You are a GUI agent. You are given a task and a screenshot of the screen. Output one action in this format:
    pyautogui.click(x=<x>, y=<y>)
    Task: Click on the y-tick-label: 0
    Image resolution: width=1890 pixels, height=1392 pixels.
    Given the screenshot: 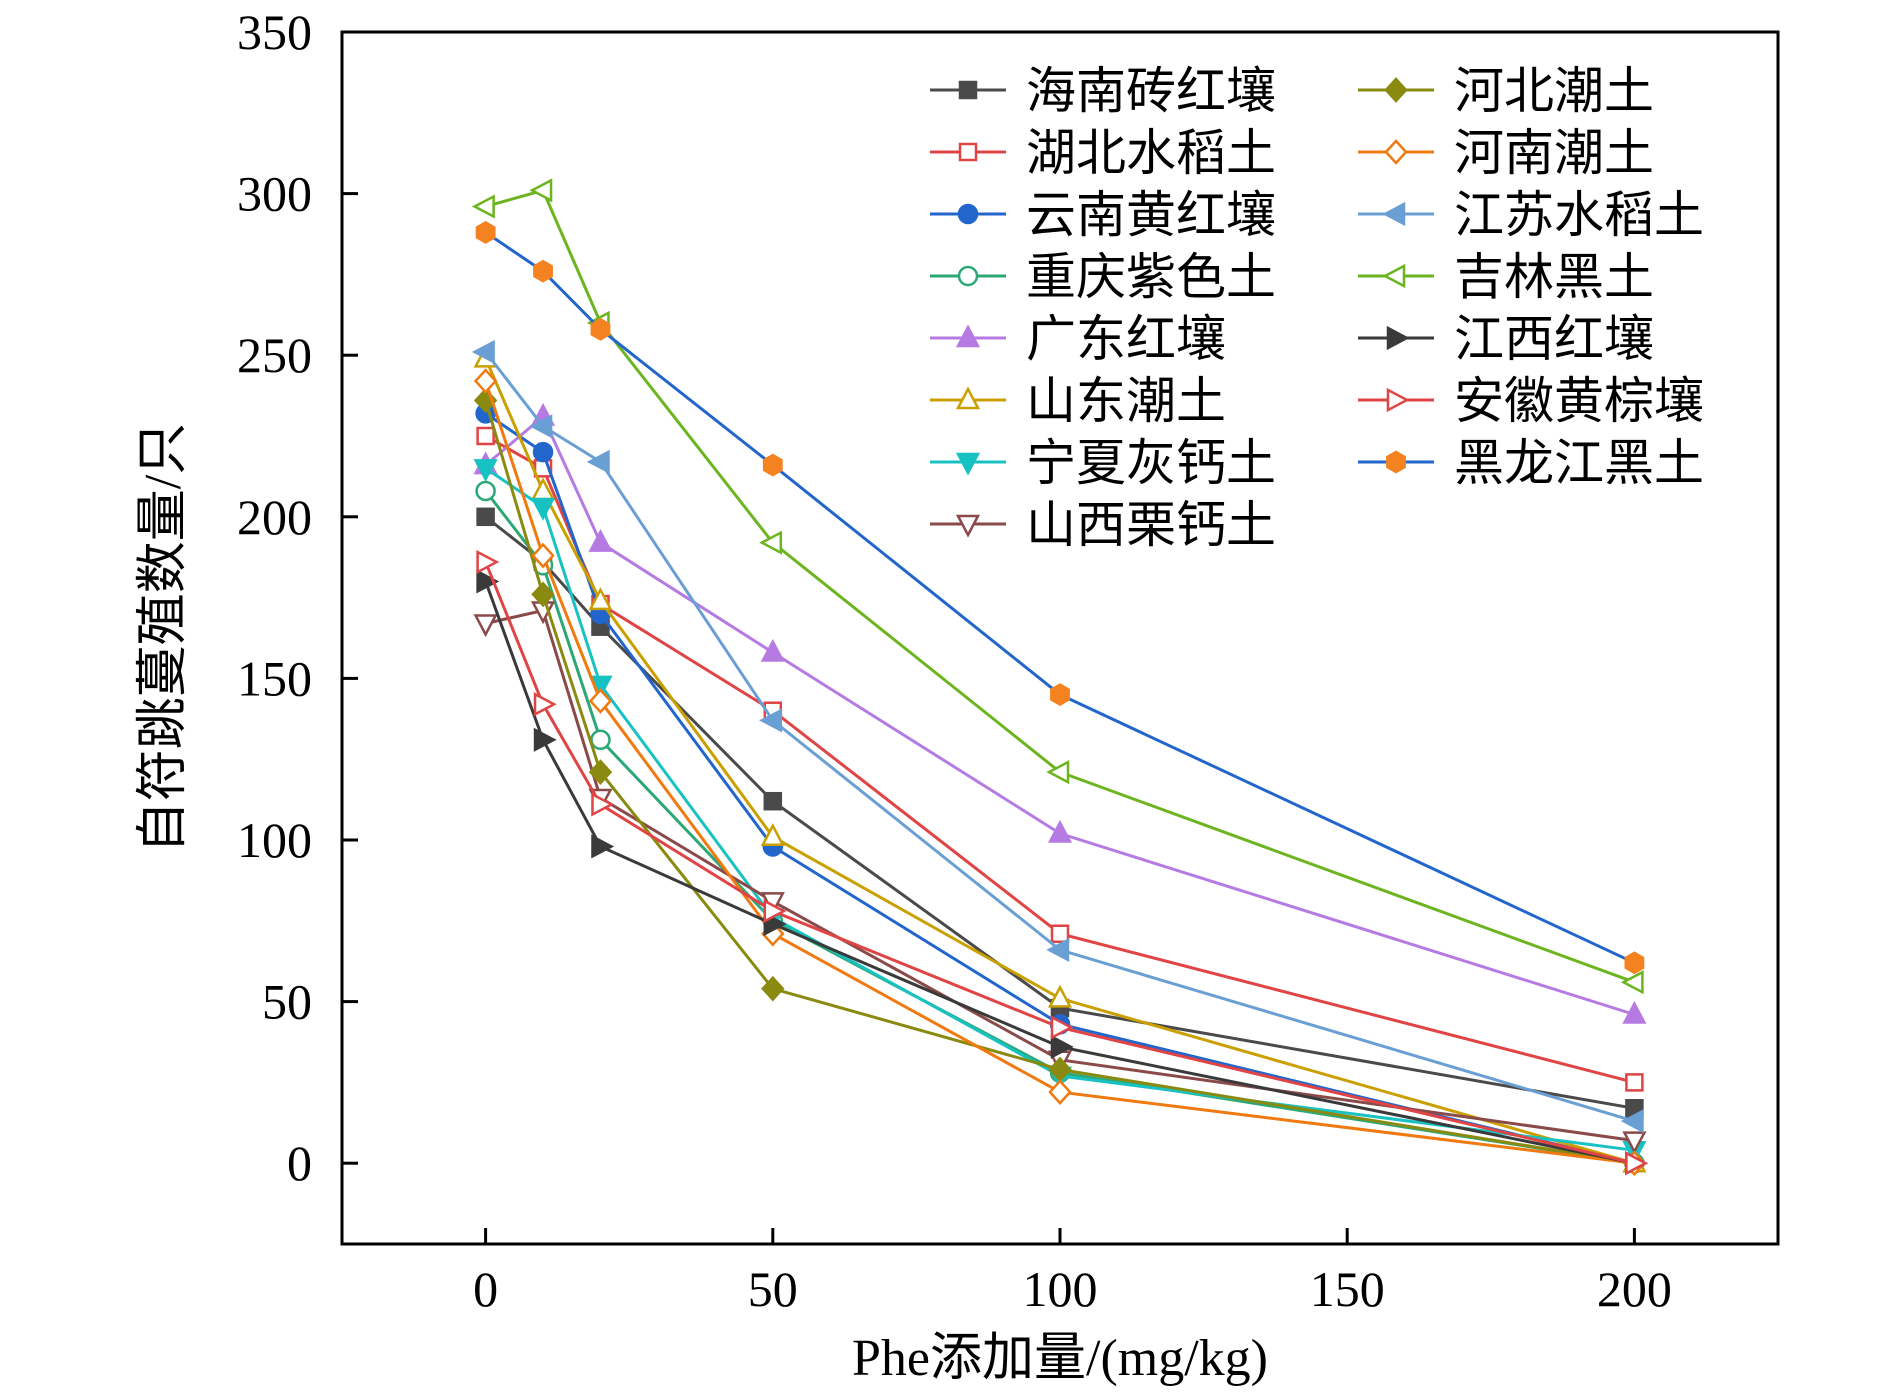 What is the action you would take?
    pyautogui.click(x=299, y=1163)
    